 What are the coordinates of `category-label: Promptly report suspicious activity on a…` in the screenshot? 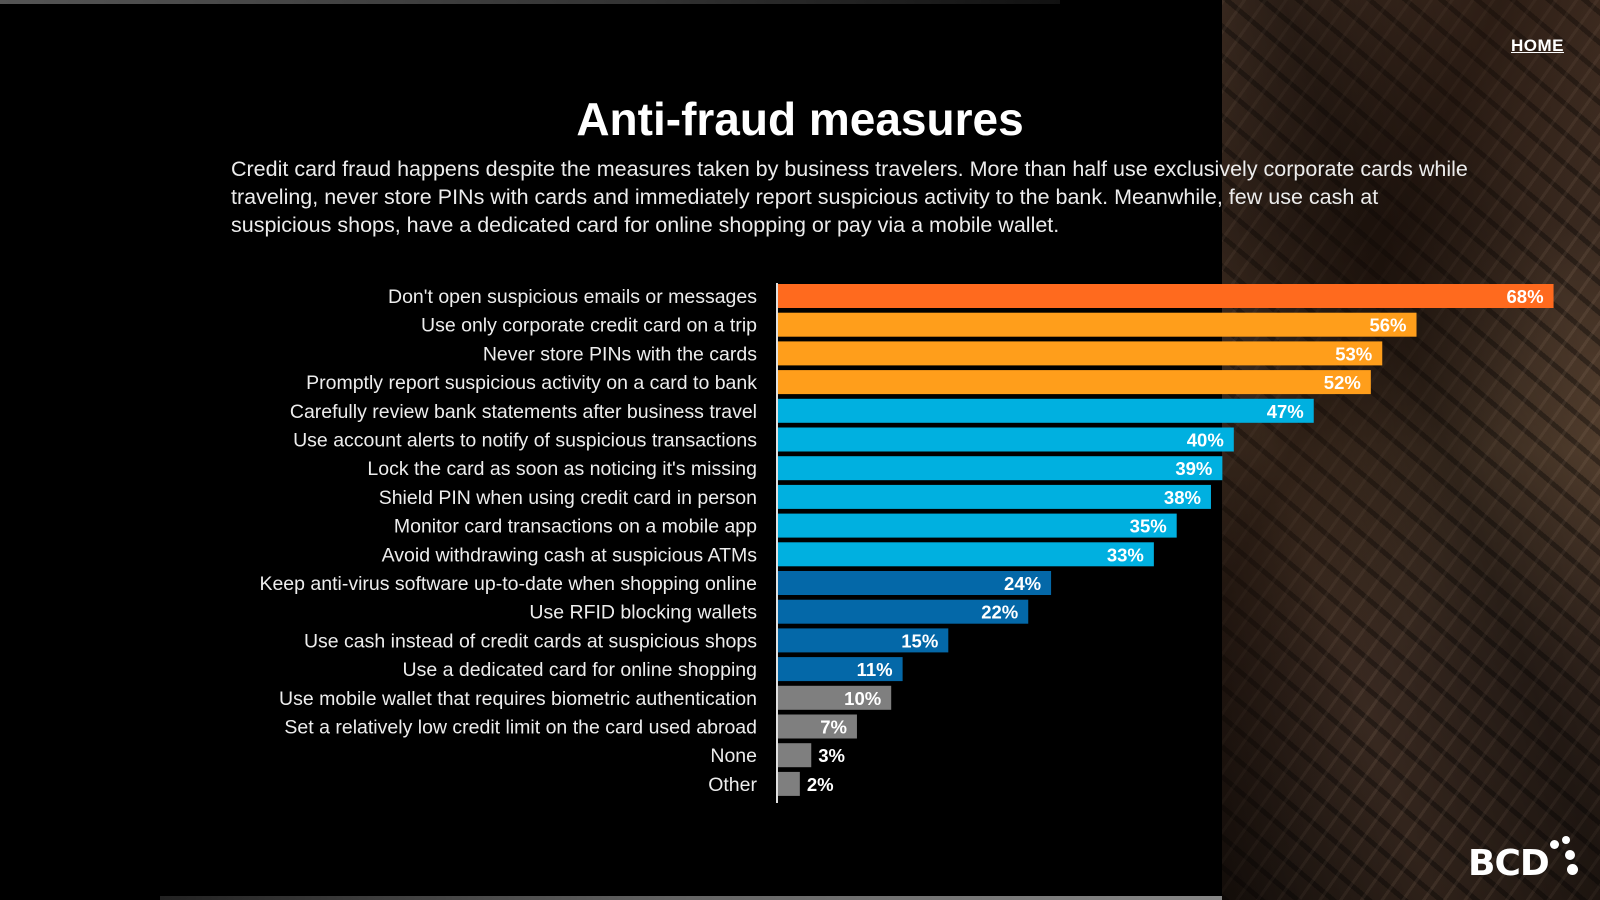 It's located at (531, 383).